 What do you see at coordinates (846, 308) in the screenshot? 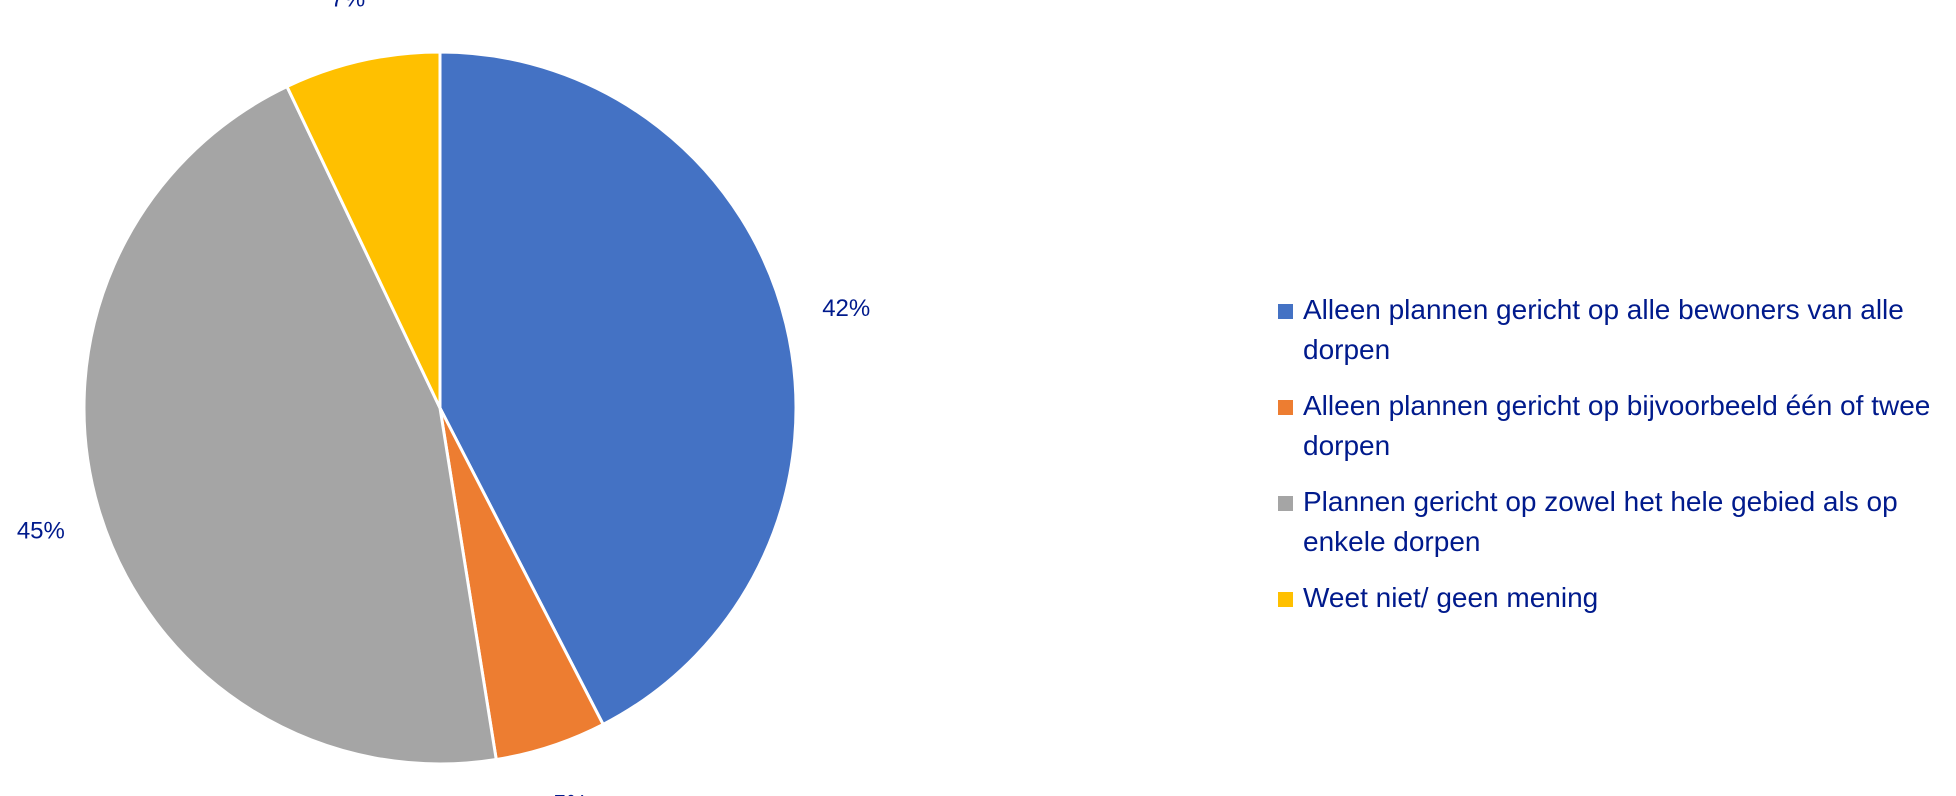
I see `pie-data-label: 42%` at bounding box center [846, 308].